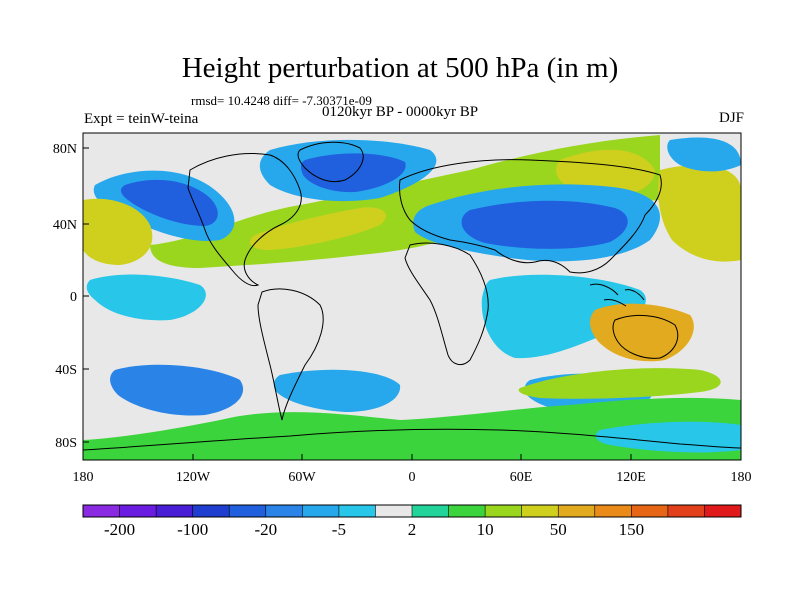 Image resolution: width=800 pixels, height=600 pixels. What do you see at coordinates (699, 213) in the screenshot?
I see `contour-westpac-positive` at bounding box center [699, 213].